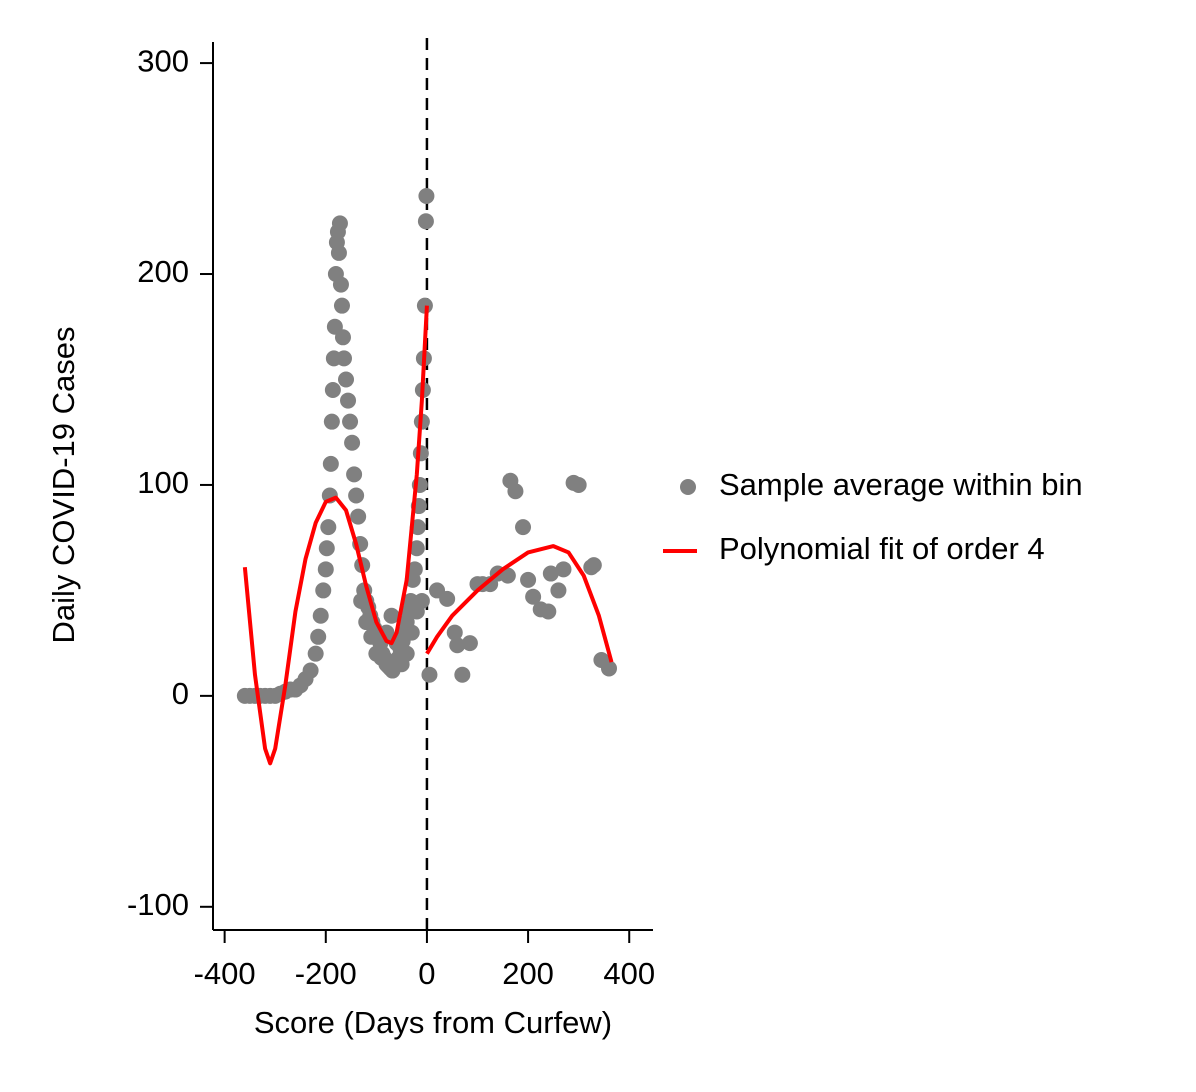  What do you see at coordinates (426, 973) in the screenshot?
I see `x-tick-label: 0` at bounding box center [426, 973].